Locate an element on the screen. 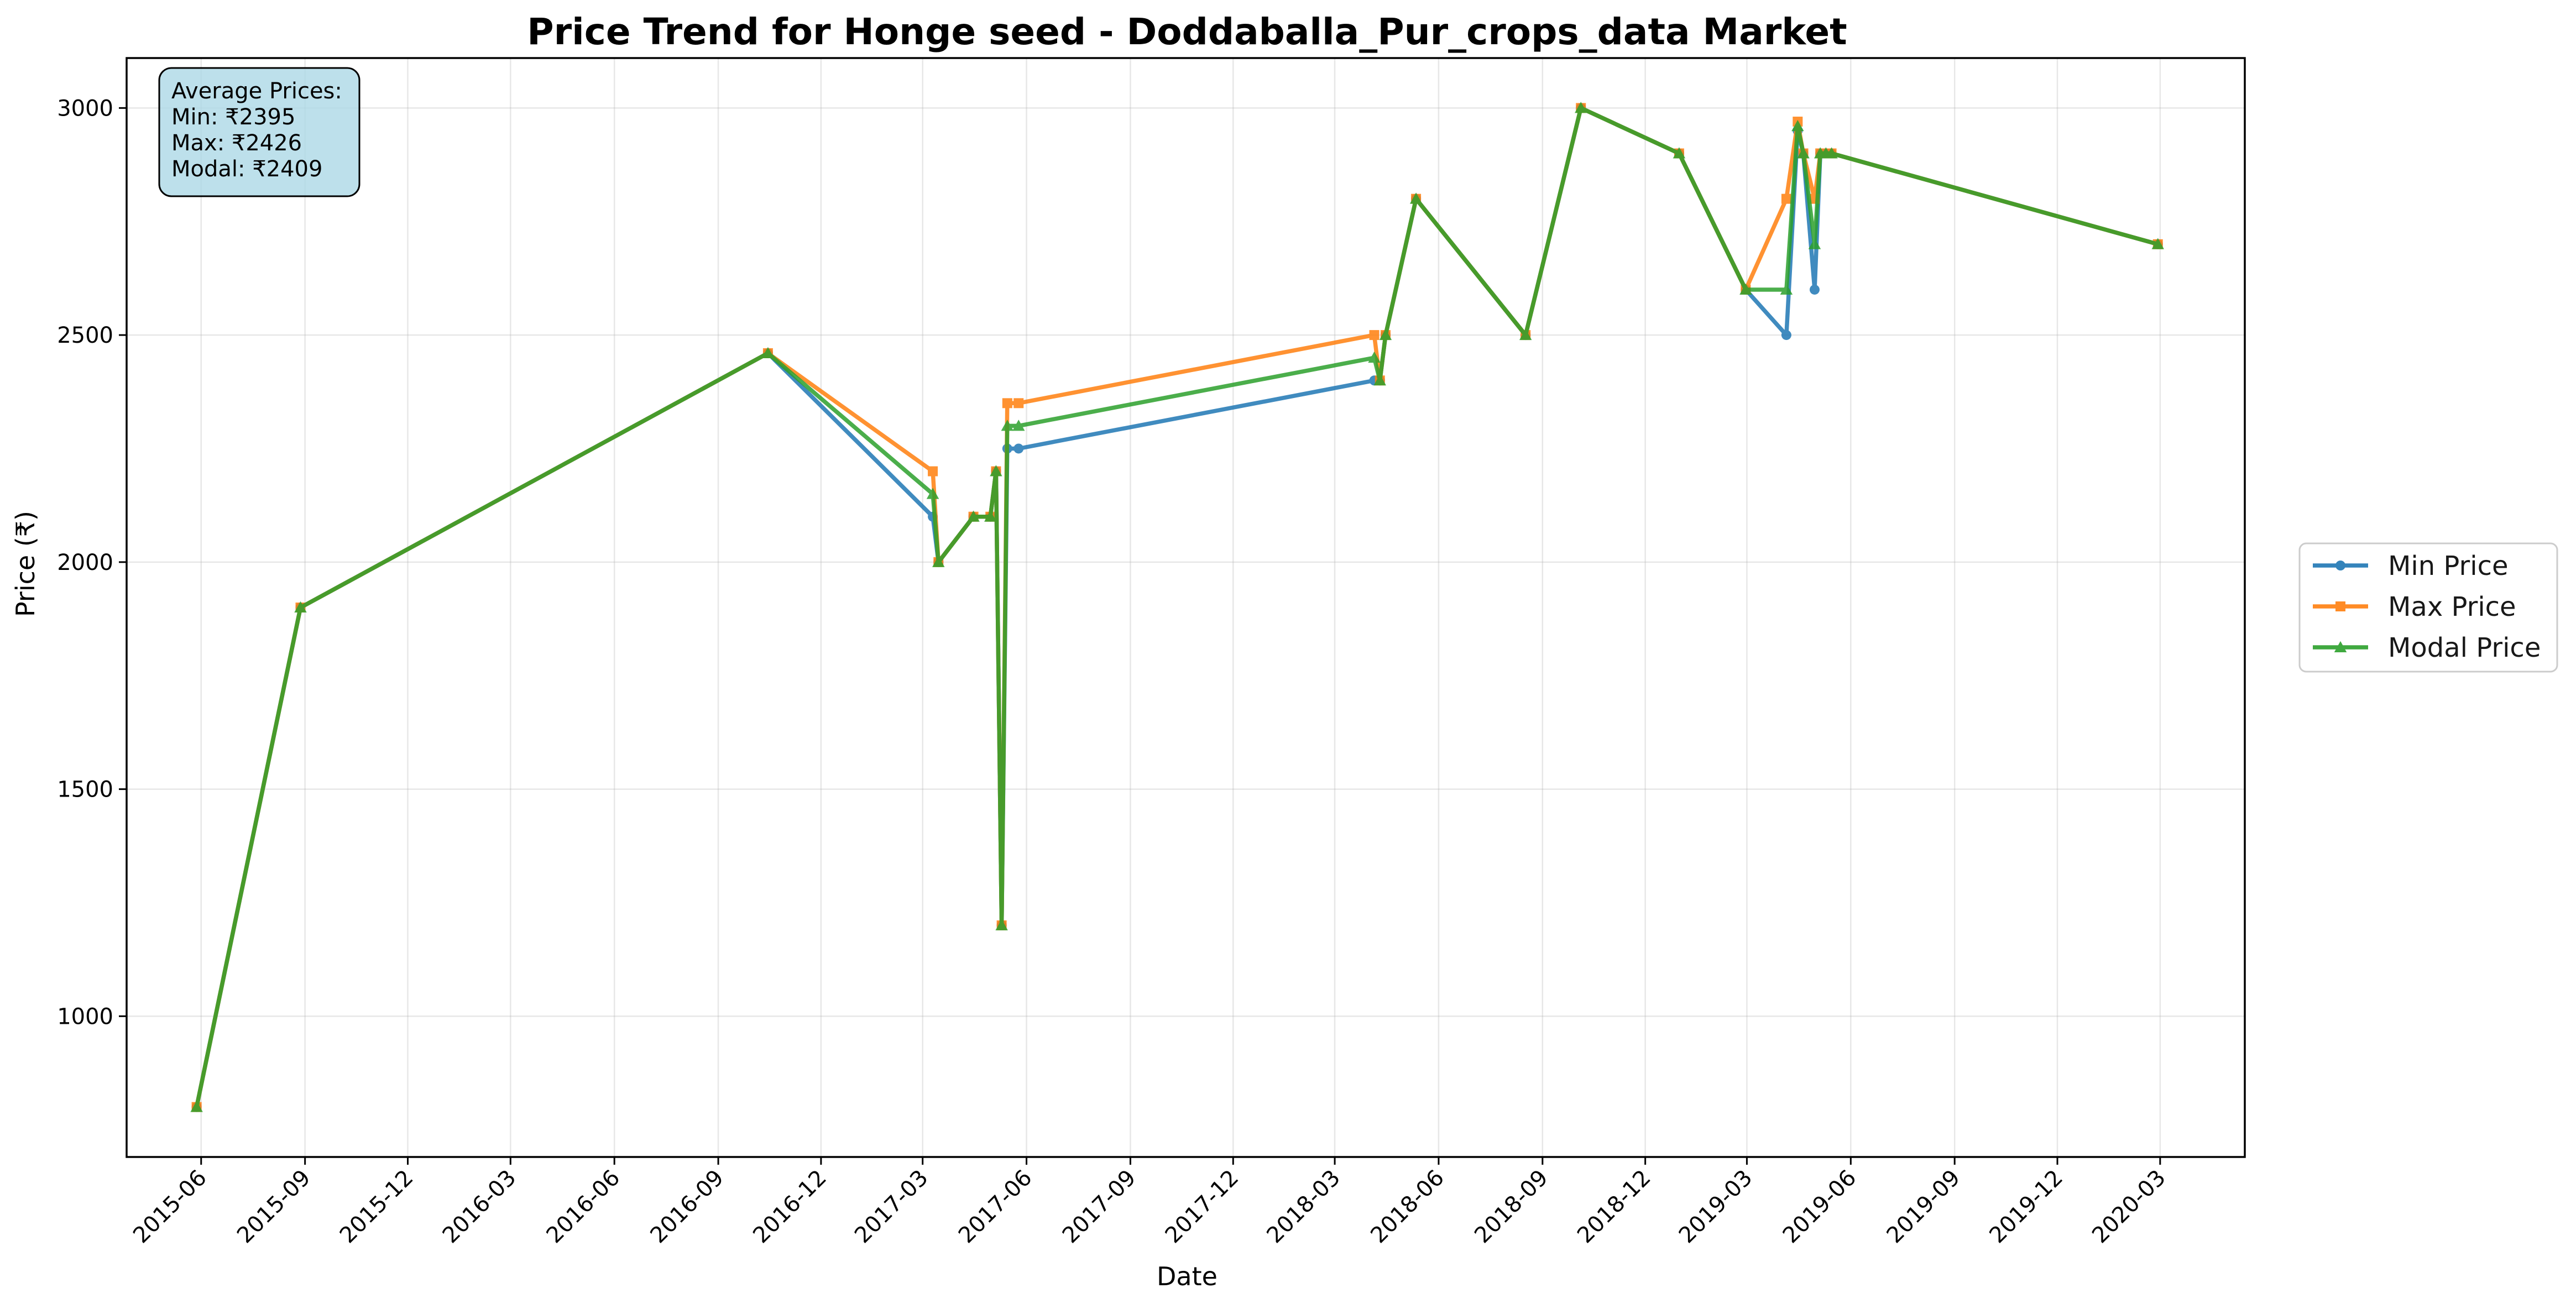 The image size is (2576, 1309). legend-item-modal-price: Modal Price is located at coordinates (2427, 648).